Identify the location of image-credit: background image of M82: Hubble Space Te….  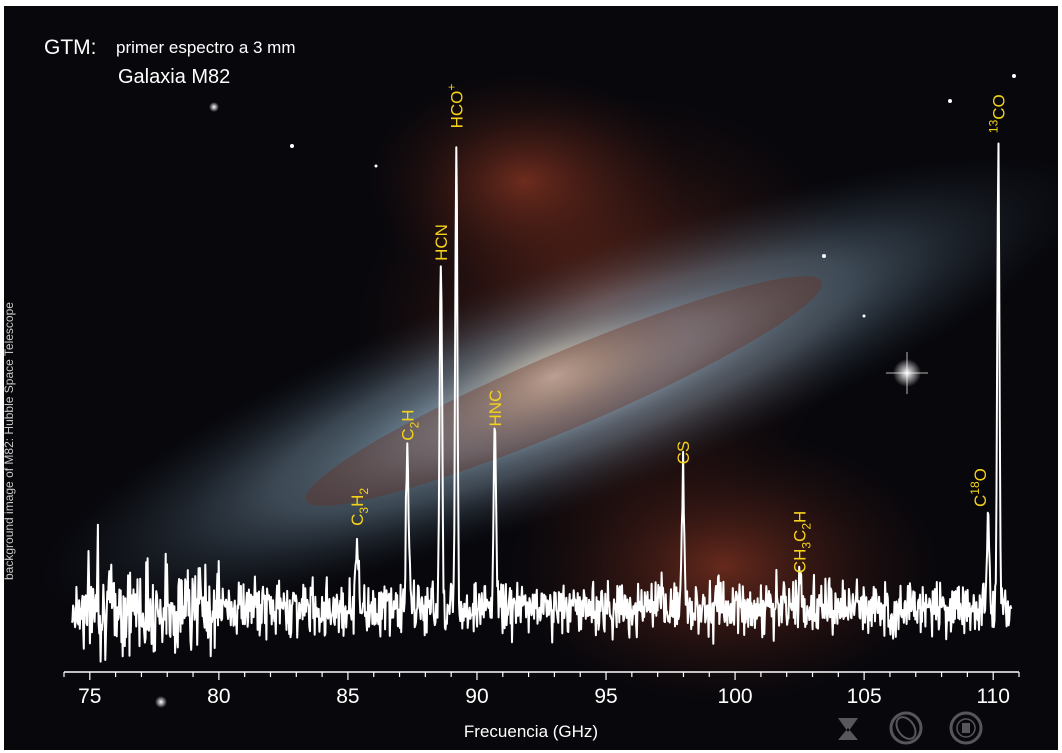
(10, 441).